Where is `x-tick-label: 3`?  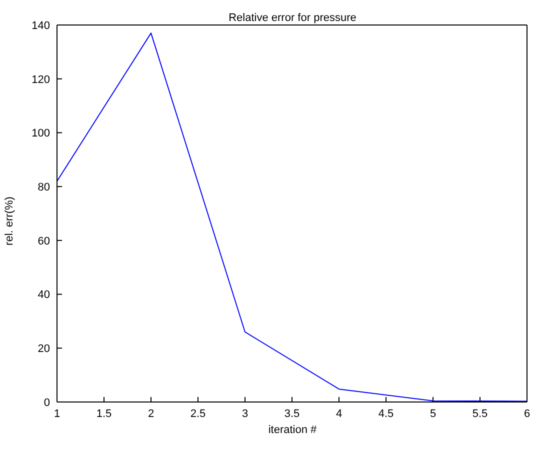 x-tick-label: 3 is located at coordinates (245, 414).